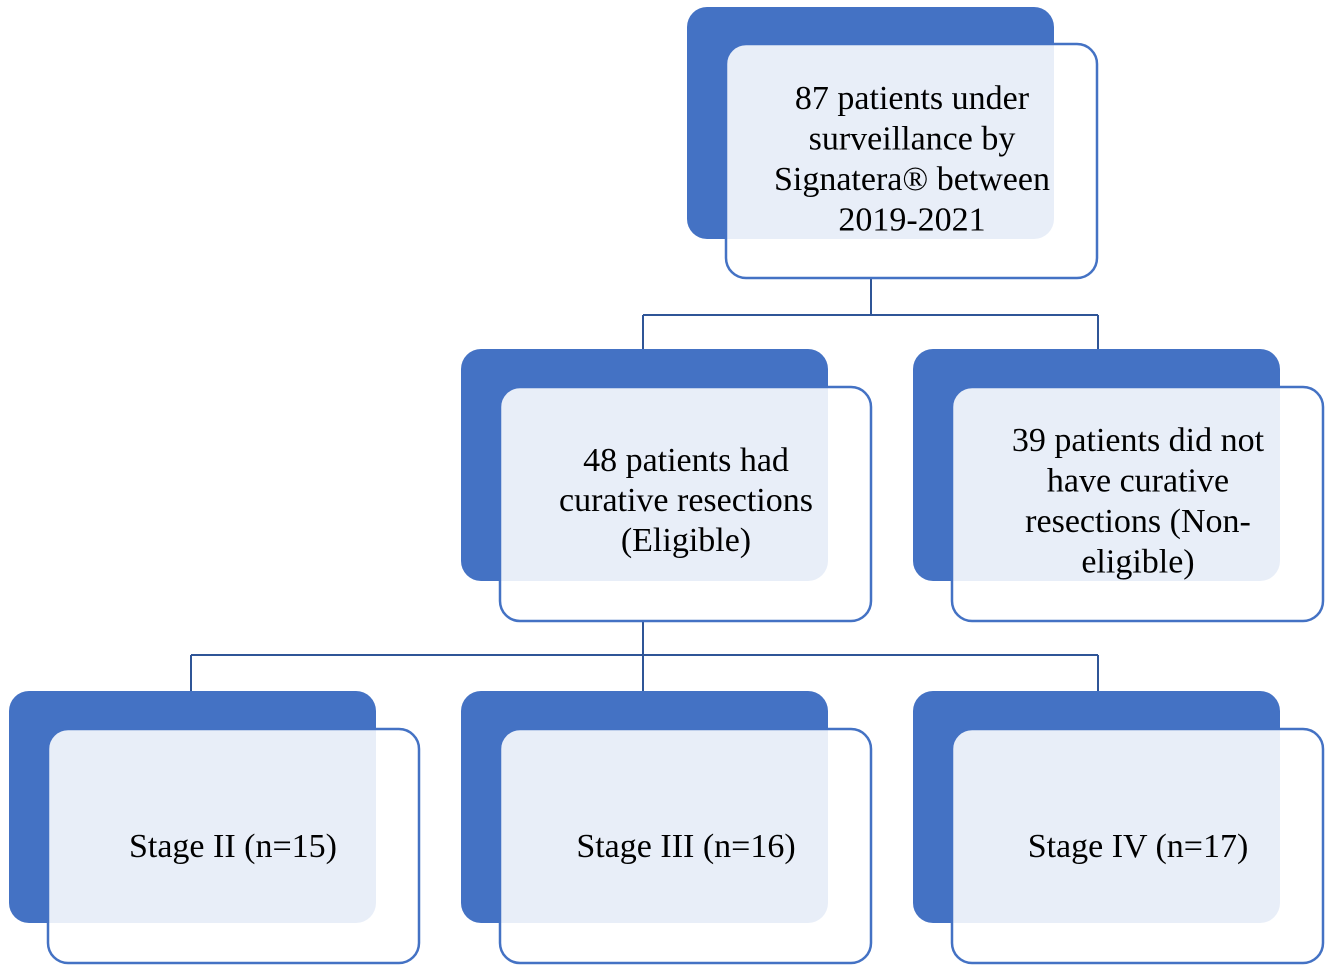 This screenshot has width=1326, height=965. I want to click on node-label: Stage III (n=16), so click(685, 846).